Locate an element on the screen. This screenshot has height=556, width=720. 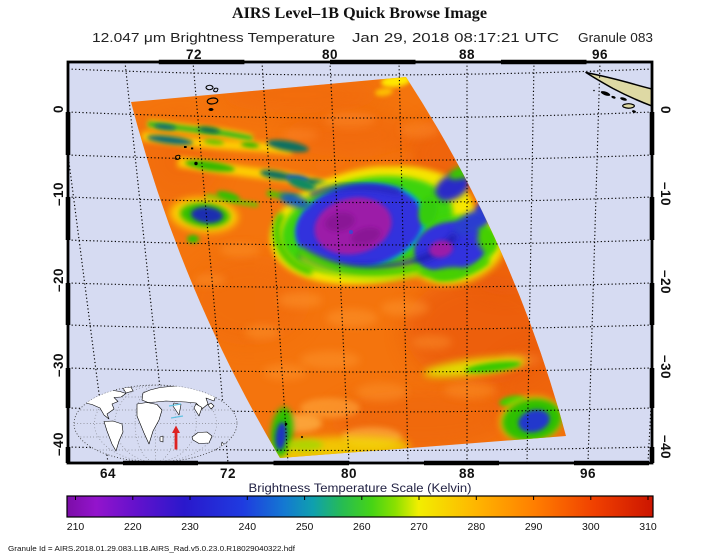
svg-text: 310 is located at coordinates (648, 527).